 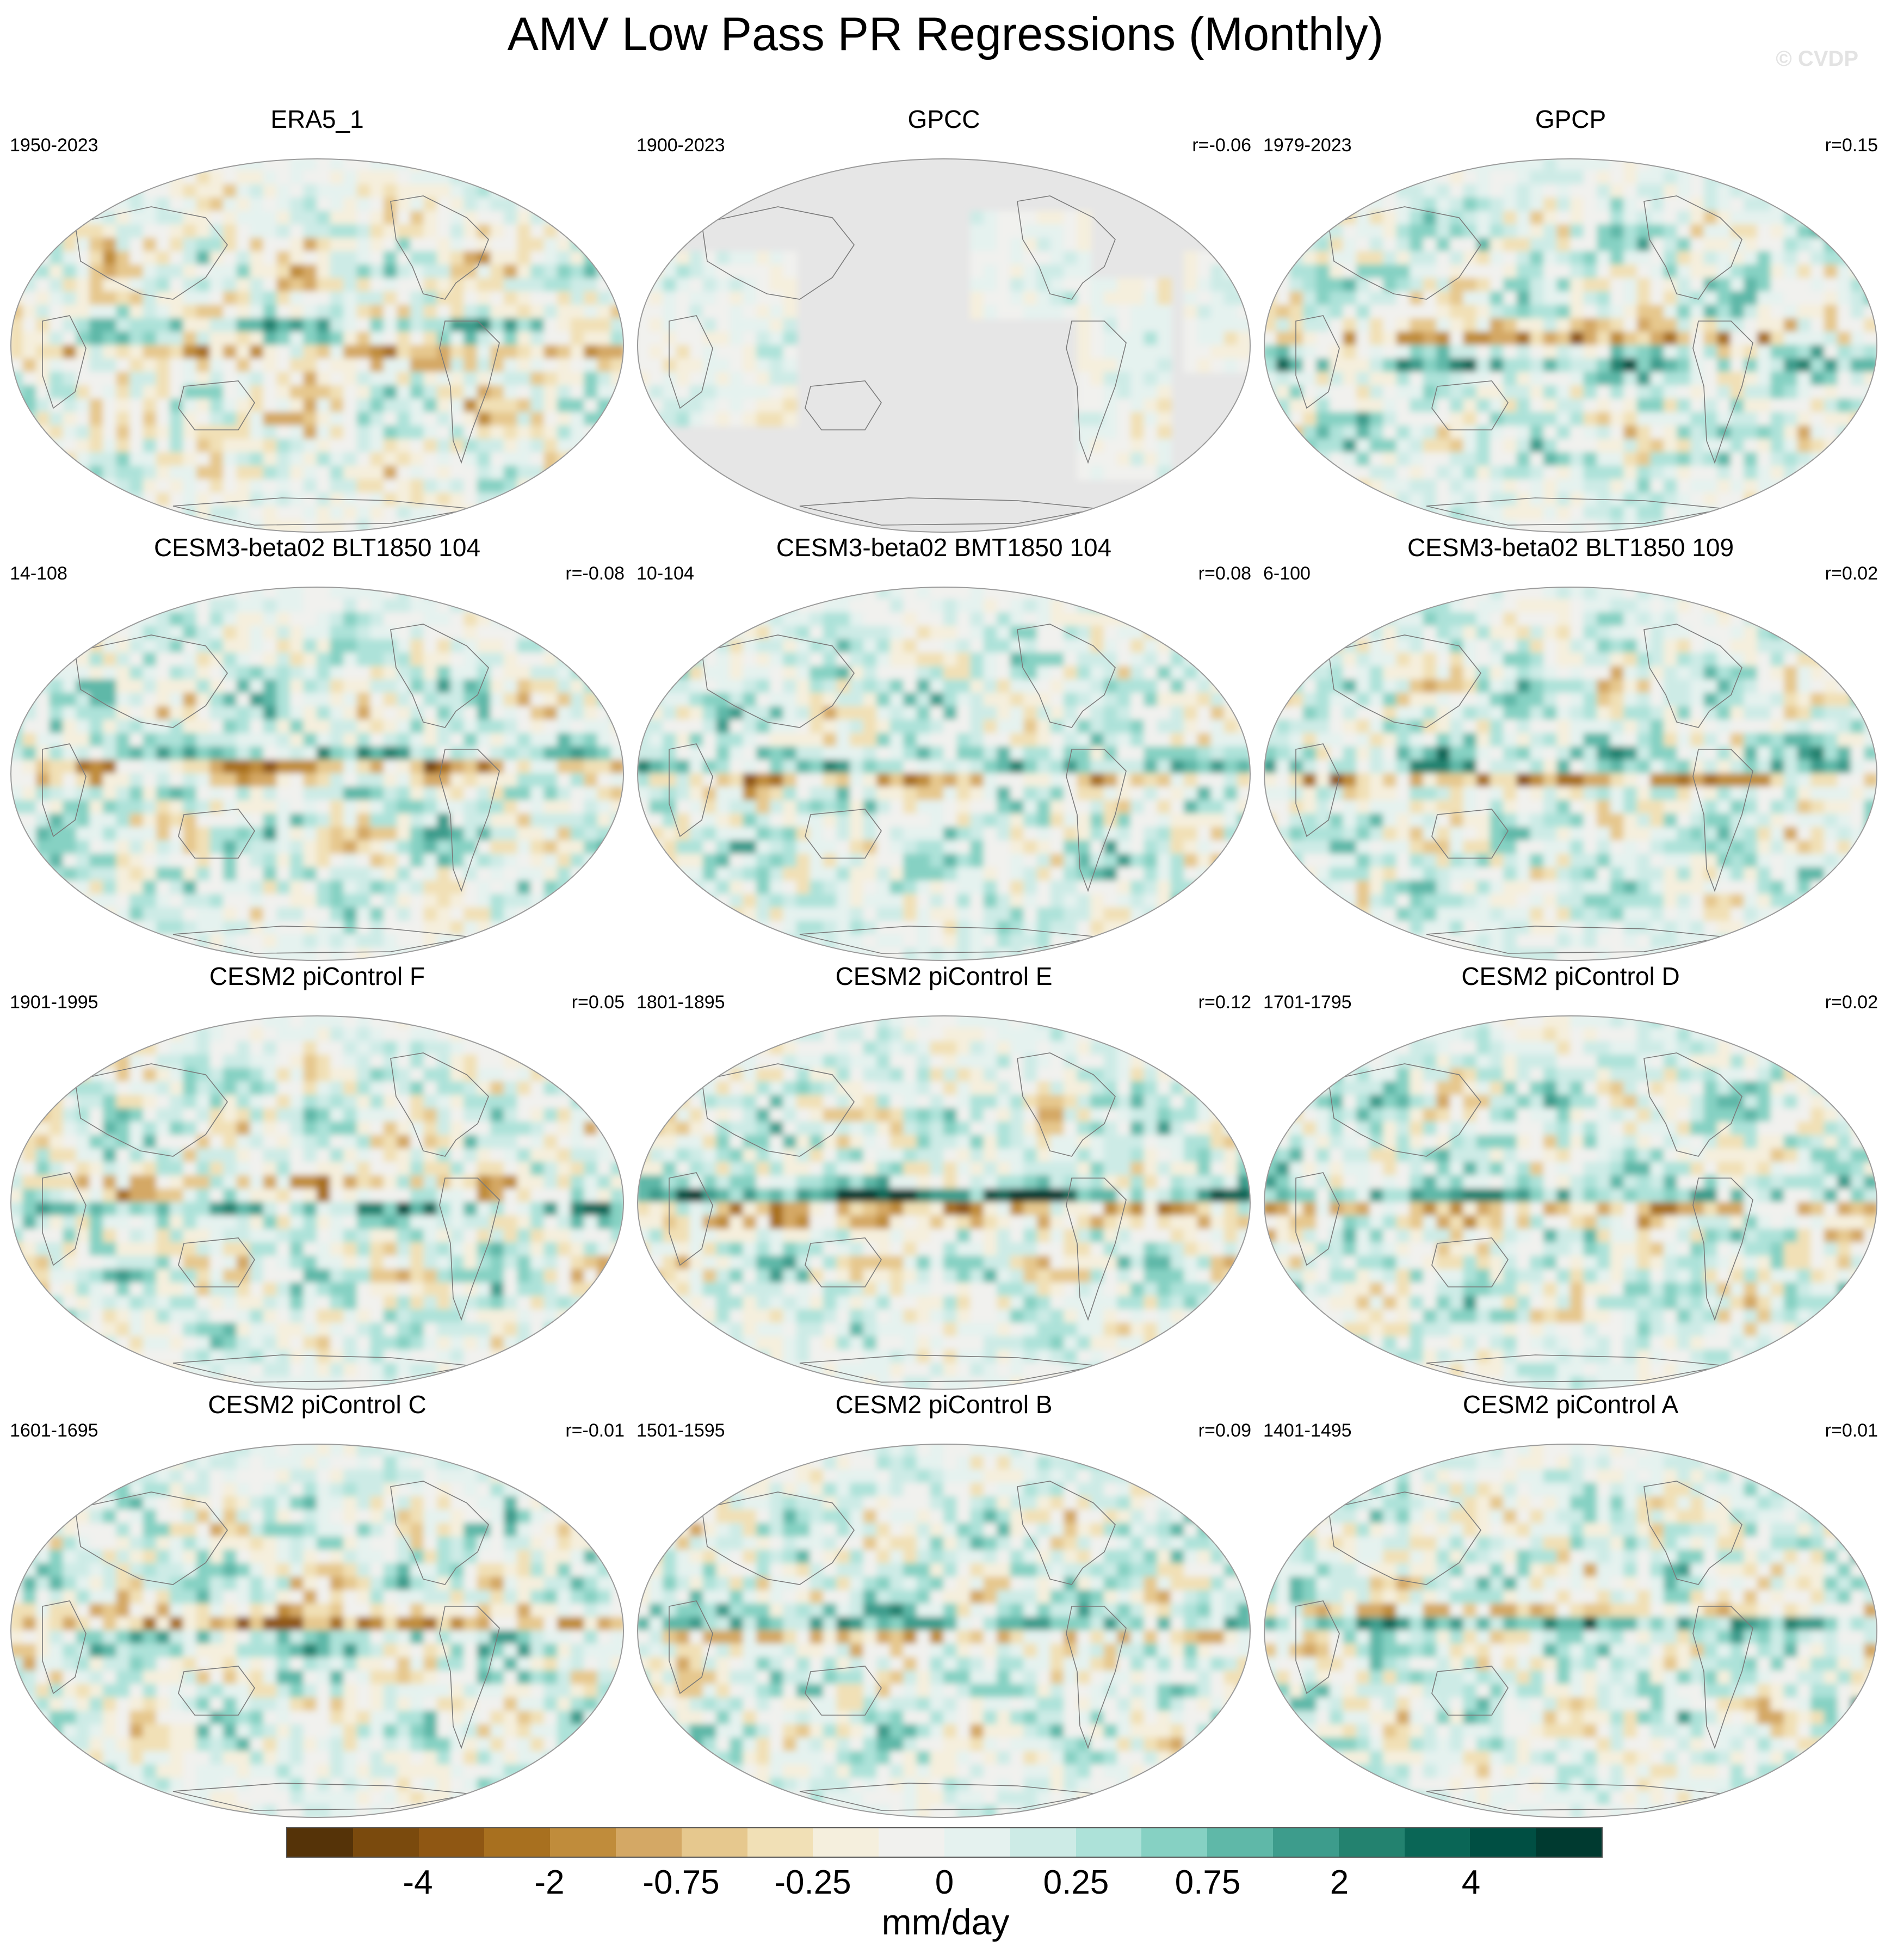 I want to click on panel-title: CESM2 piControl C, so click(x=317, y=1404).